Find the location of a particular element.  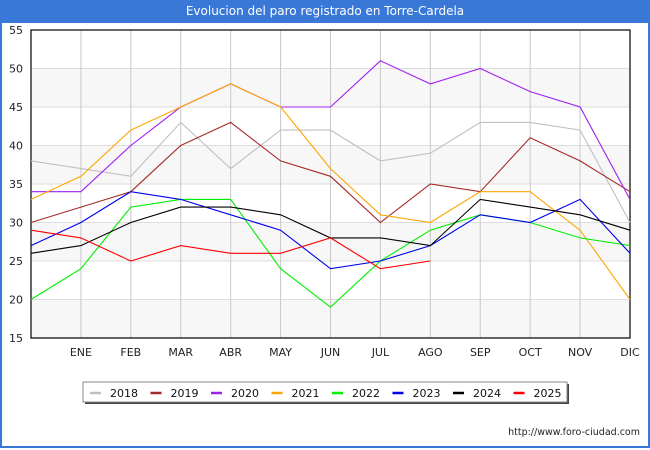

y-tick-label: 15 is located at coordinates (16, 338).